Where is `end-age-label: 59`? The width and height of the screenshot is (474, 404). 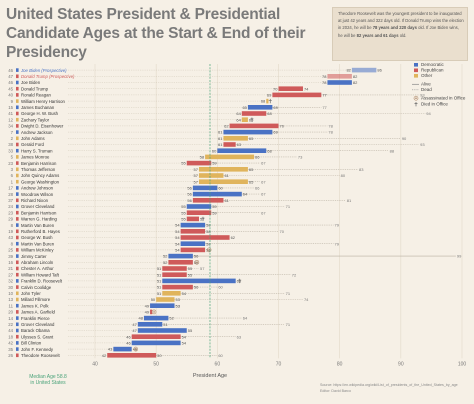
end-age-label: 59 is located at coordinates (214, 206).